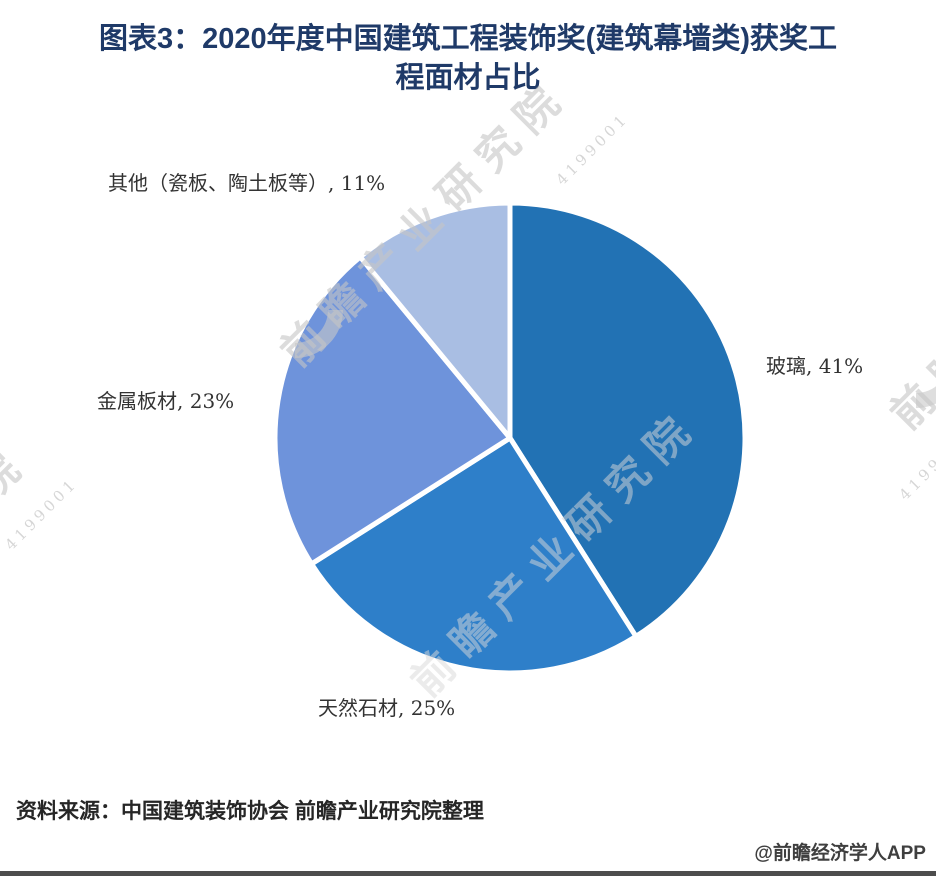  What do you see at coordinates (166, 401) in the screenshot?
I see `slice-label-metal: 金属板材, 23%` at bounding box center [166, 401].